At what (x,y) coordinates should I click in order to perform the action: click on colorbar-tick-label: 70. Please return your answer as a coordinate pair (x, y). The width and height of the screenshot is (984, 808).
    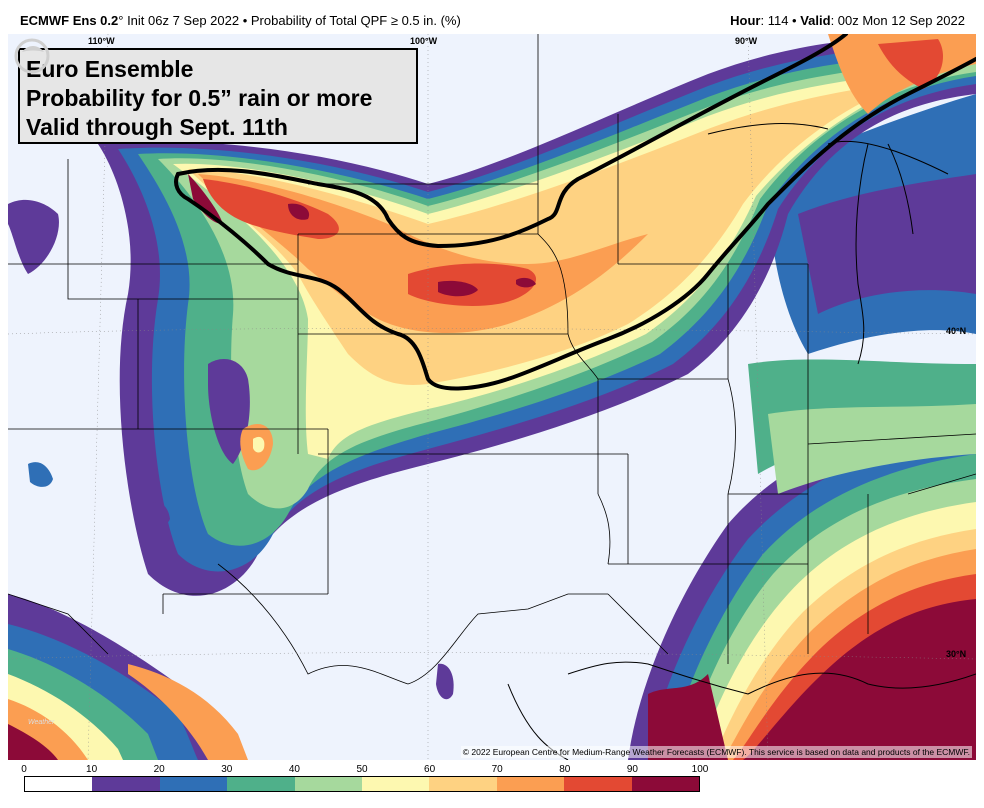
    Looking at the image, I should click on (497, 769).